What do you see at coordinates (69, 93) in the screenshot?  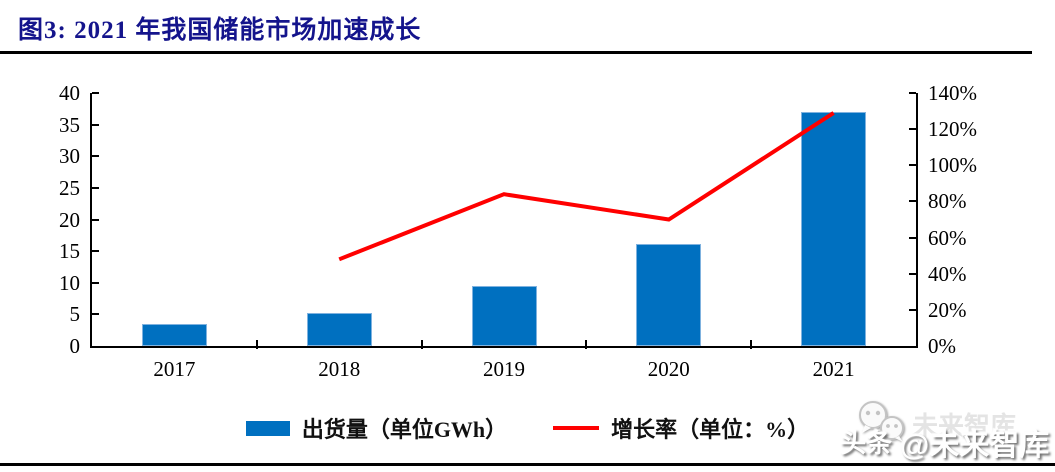 I see `left-axis-tick-label: 40` at bounding box center [69, 93].